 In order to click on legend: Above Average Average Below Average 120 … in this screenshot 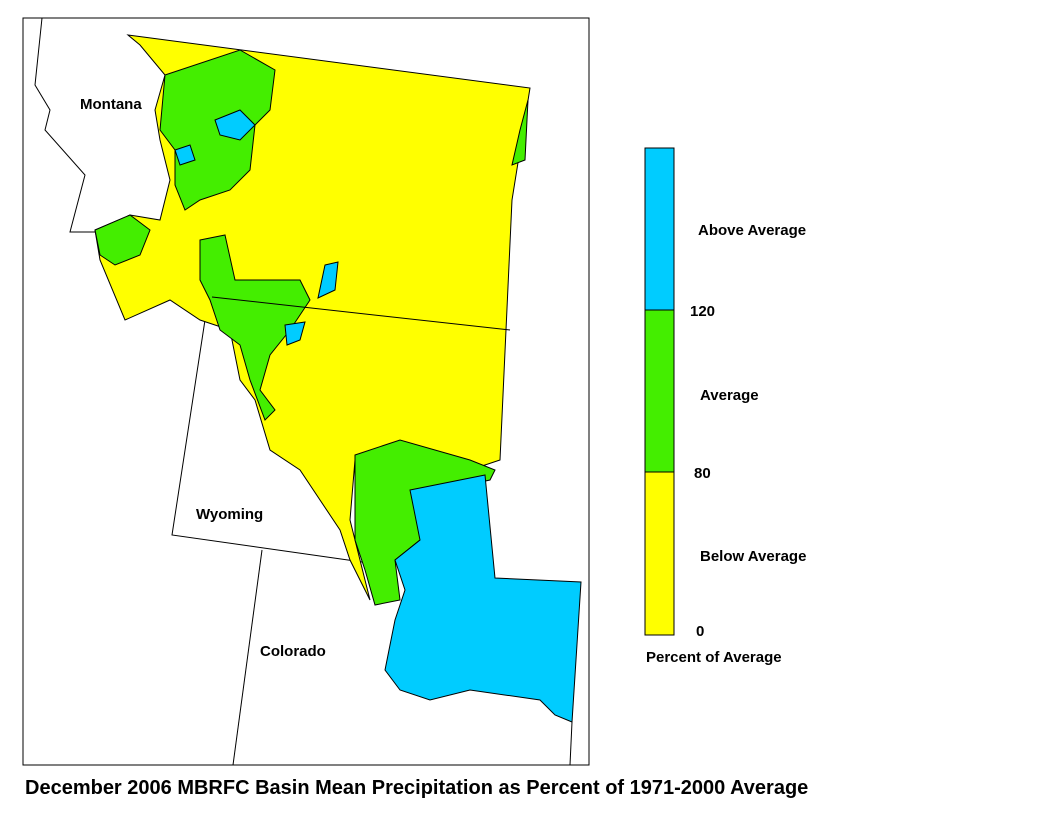, I will do `click(725, 406)`.